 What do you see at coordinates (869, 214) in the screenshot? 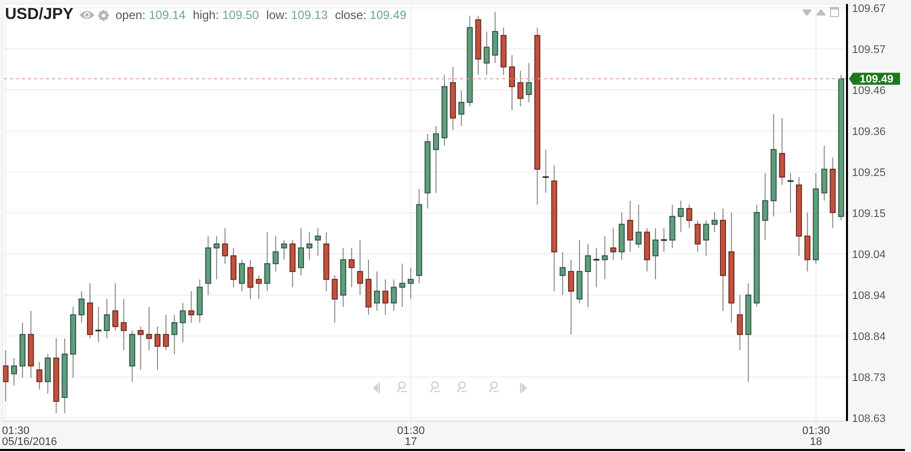
I see `y-tick-label: 109.15` at bounding box center [869, 214].